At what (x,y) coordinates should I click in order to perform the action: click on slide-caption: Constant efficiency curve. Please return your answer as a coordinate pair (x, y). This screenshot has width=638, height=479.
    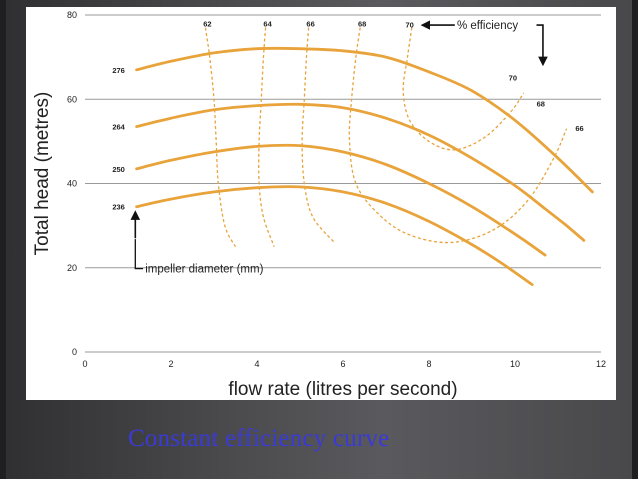
    Looking at the image, I should click on (259, 438).